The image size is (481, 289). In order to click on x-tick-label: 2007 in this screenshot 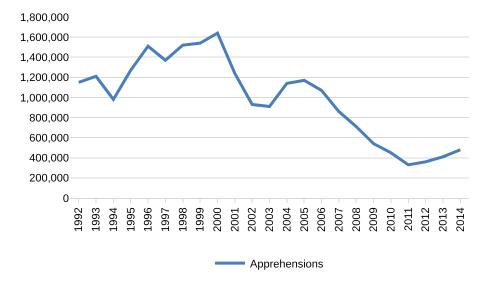, I will do `click(339, 219)`.